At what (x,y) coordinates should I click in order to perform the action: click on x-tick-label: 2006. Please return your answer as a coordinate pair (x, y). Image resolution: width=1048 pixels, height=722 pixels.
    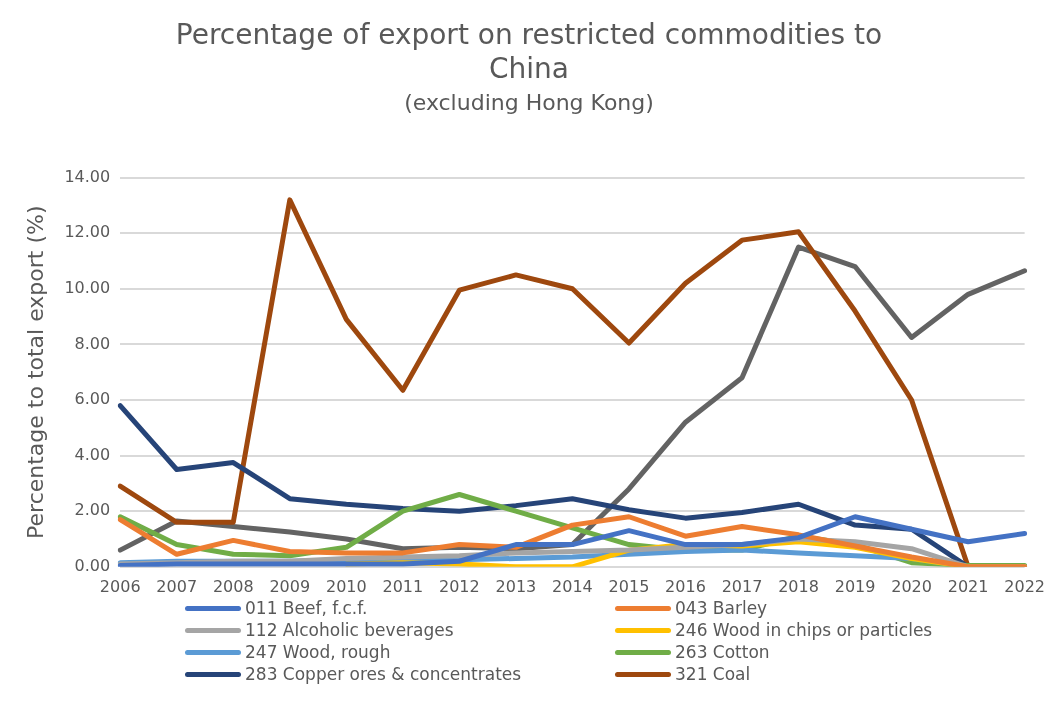
    Looking at the image, I should click on (120, 586).